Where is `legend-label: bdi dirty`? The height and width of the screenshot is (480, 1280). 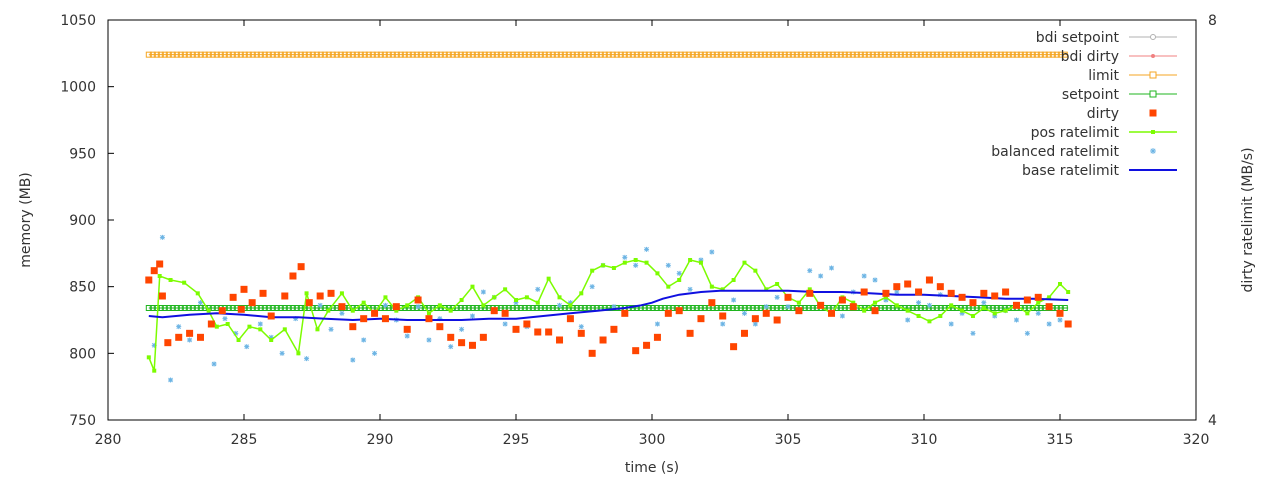
legend-label: bdi dirty is located at coordinates (1090, 57).